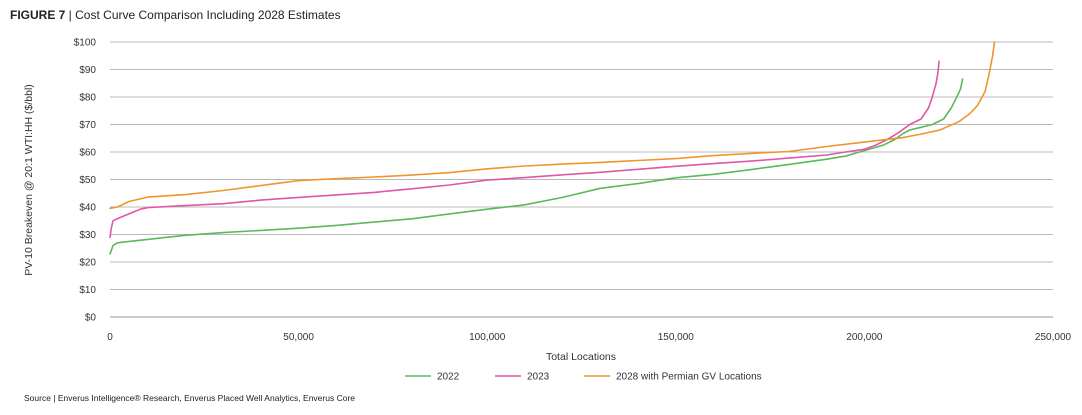 This screenshot has height=415, width=1082. I want to click on y-tick-label: $70, so click(87, 125).